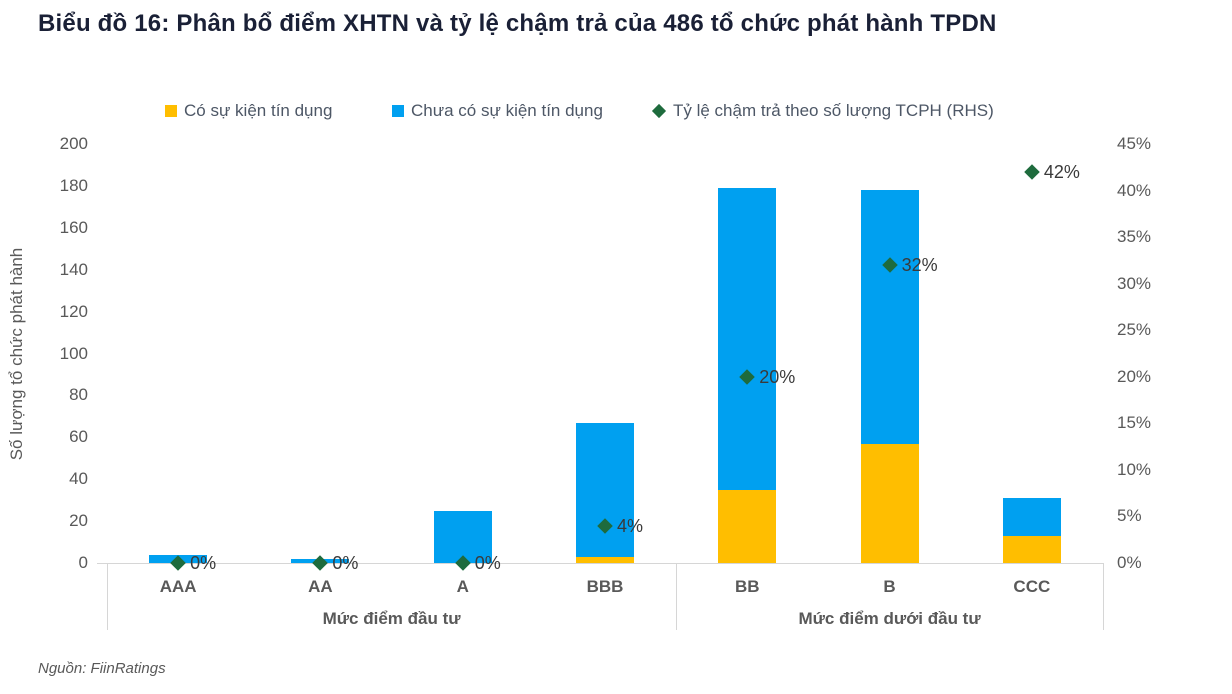  I want to click on right-axis-tick: 25%, so click(1134, 330).